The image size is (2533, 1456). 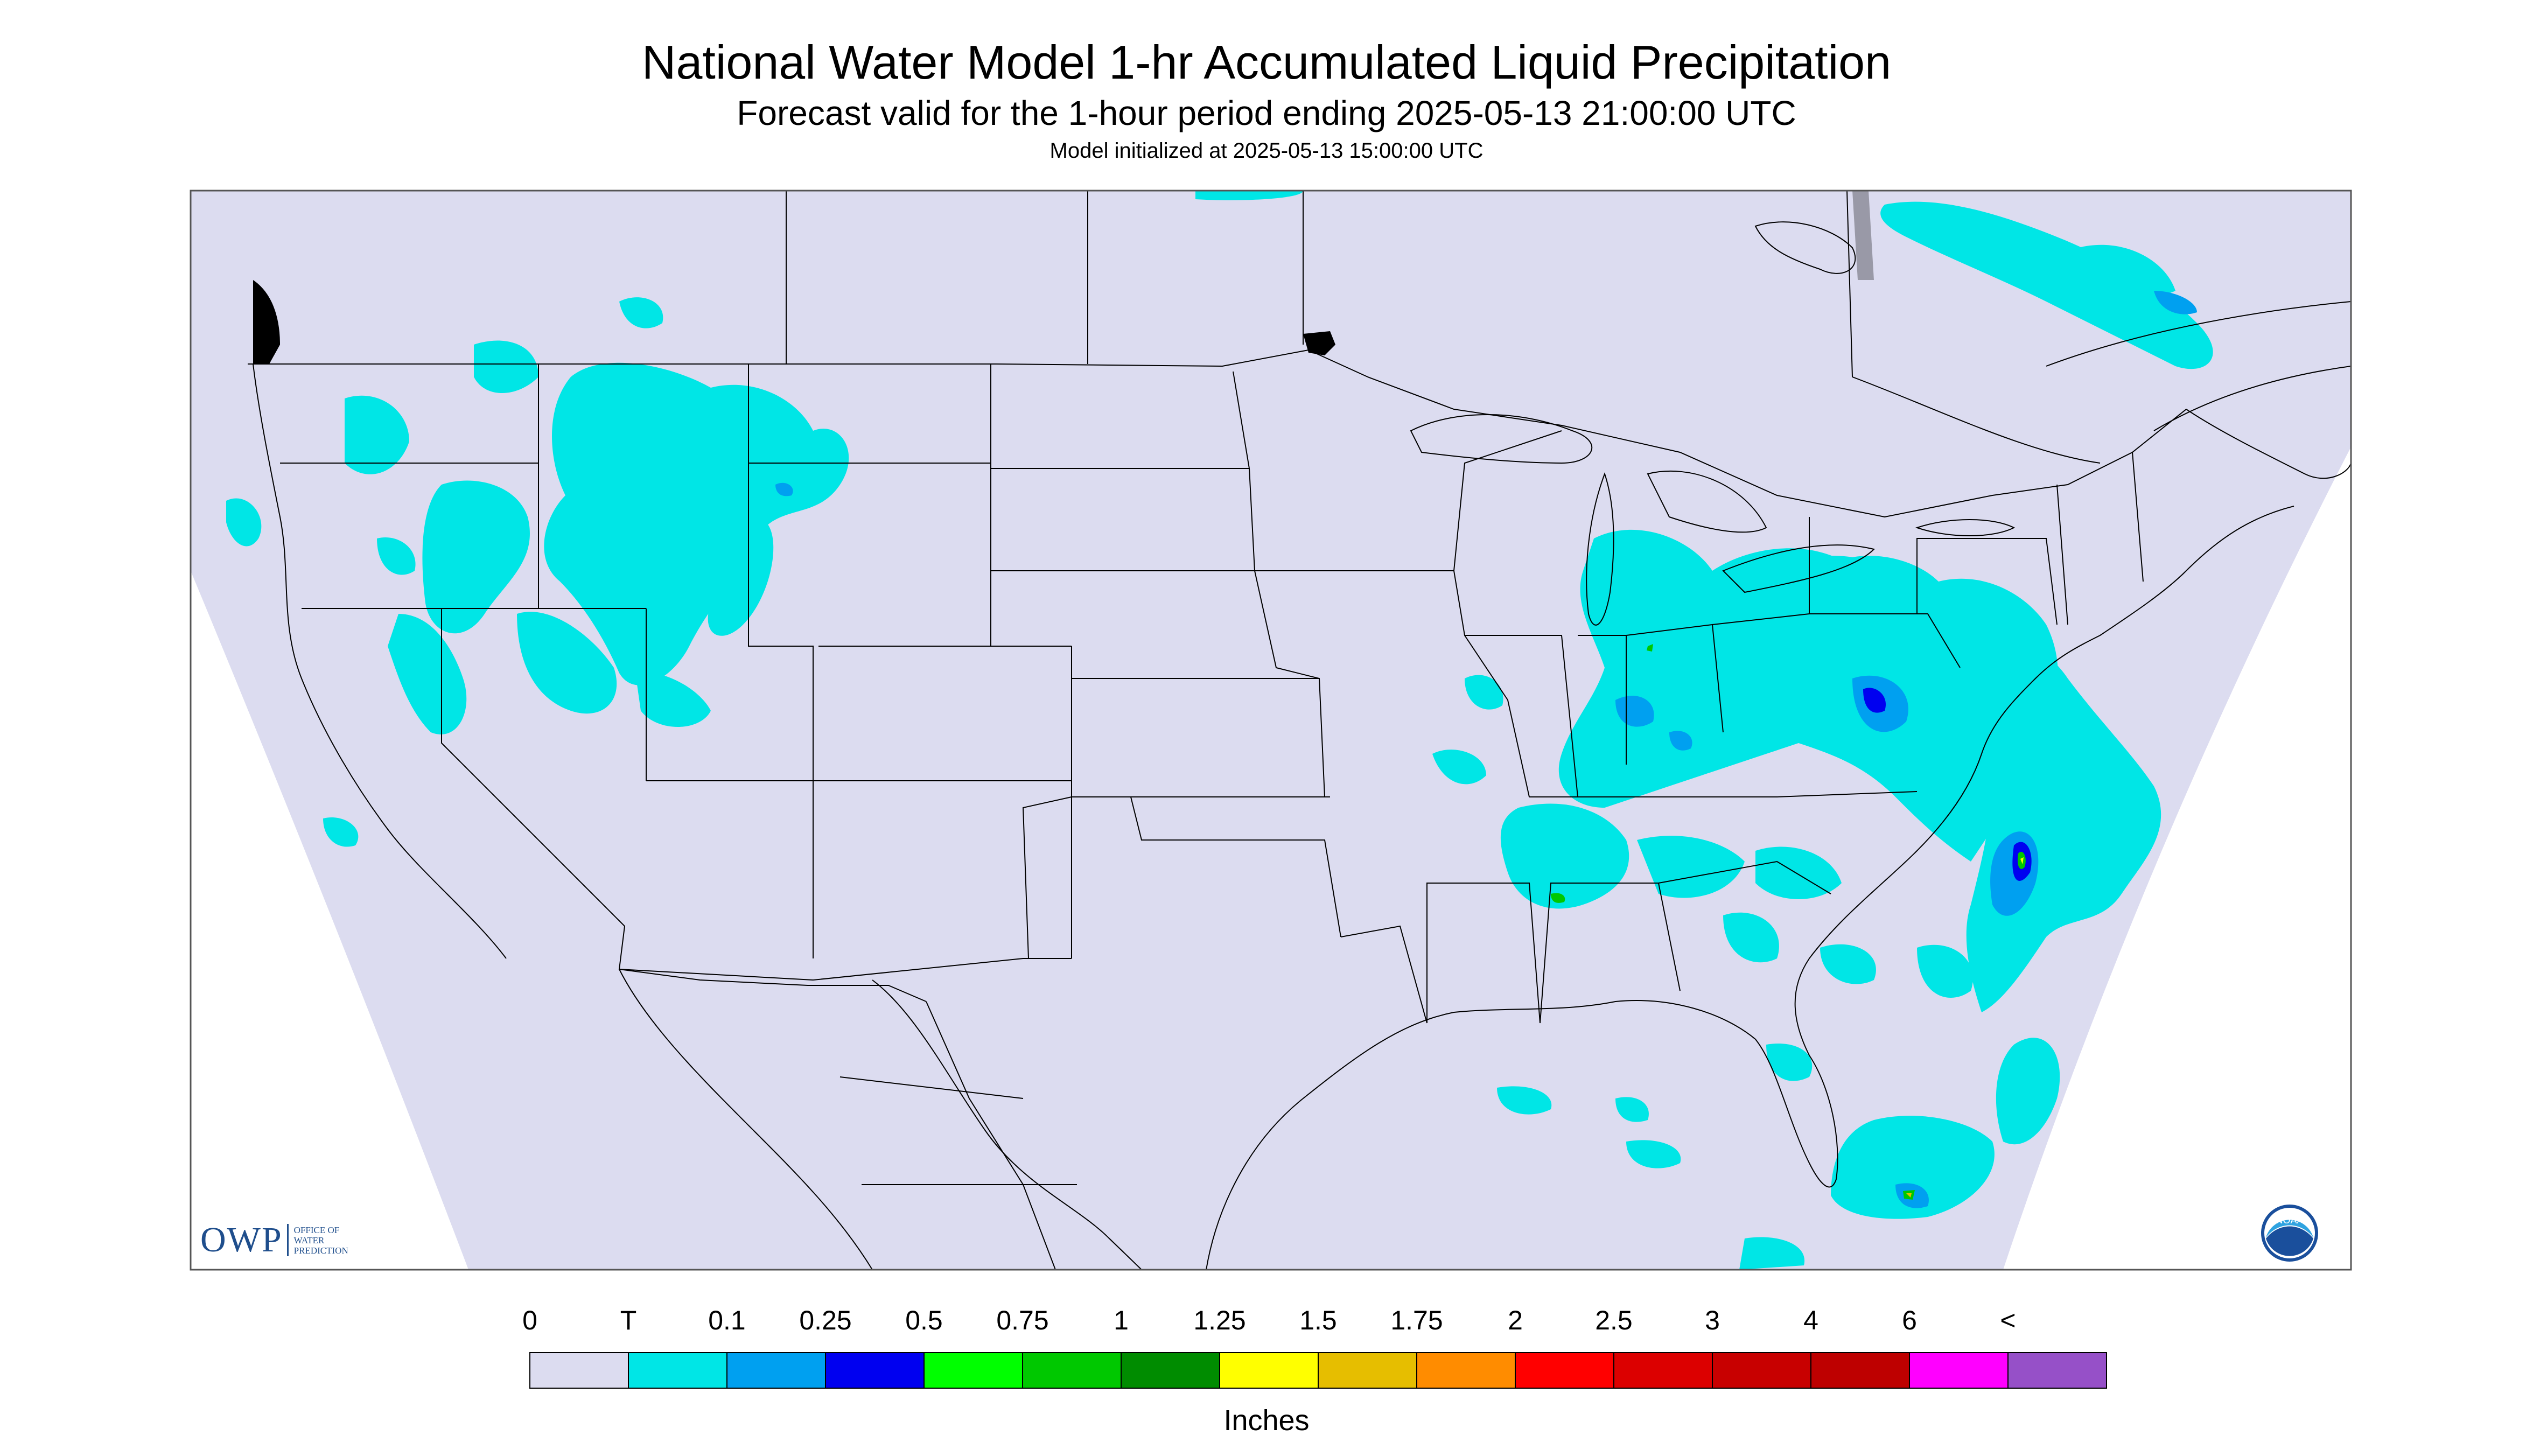 What do you see at coordinates (2177, 858) in the screenshot?
I see `projection-edge-right` at bounding box center [2177, 858].